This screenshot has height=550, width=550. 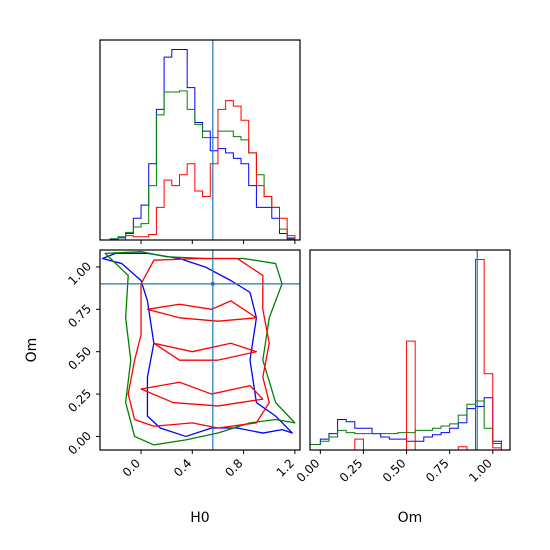 I want to click on om-marginal-x-tick-label-4: 1.00, so click(x=480, y=470).